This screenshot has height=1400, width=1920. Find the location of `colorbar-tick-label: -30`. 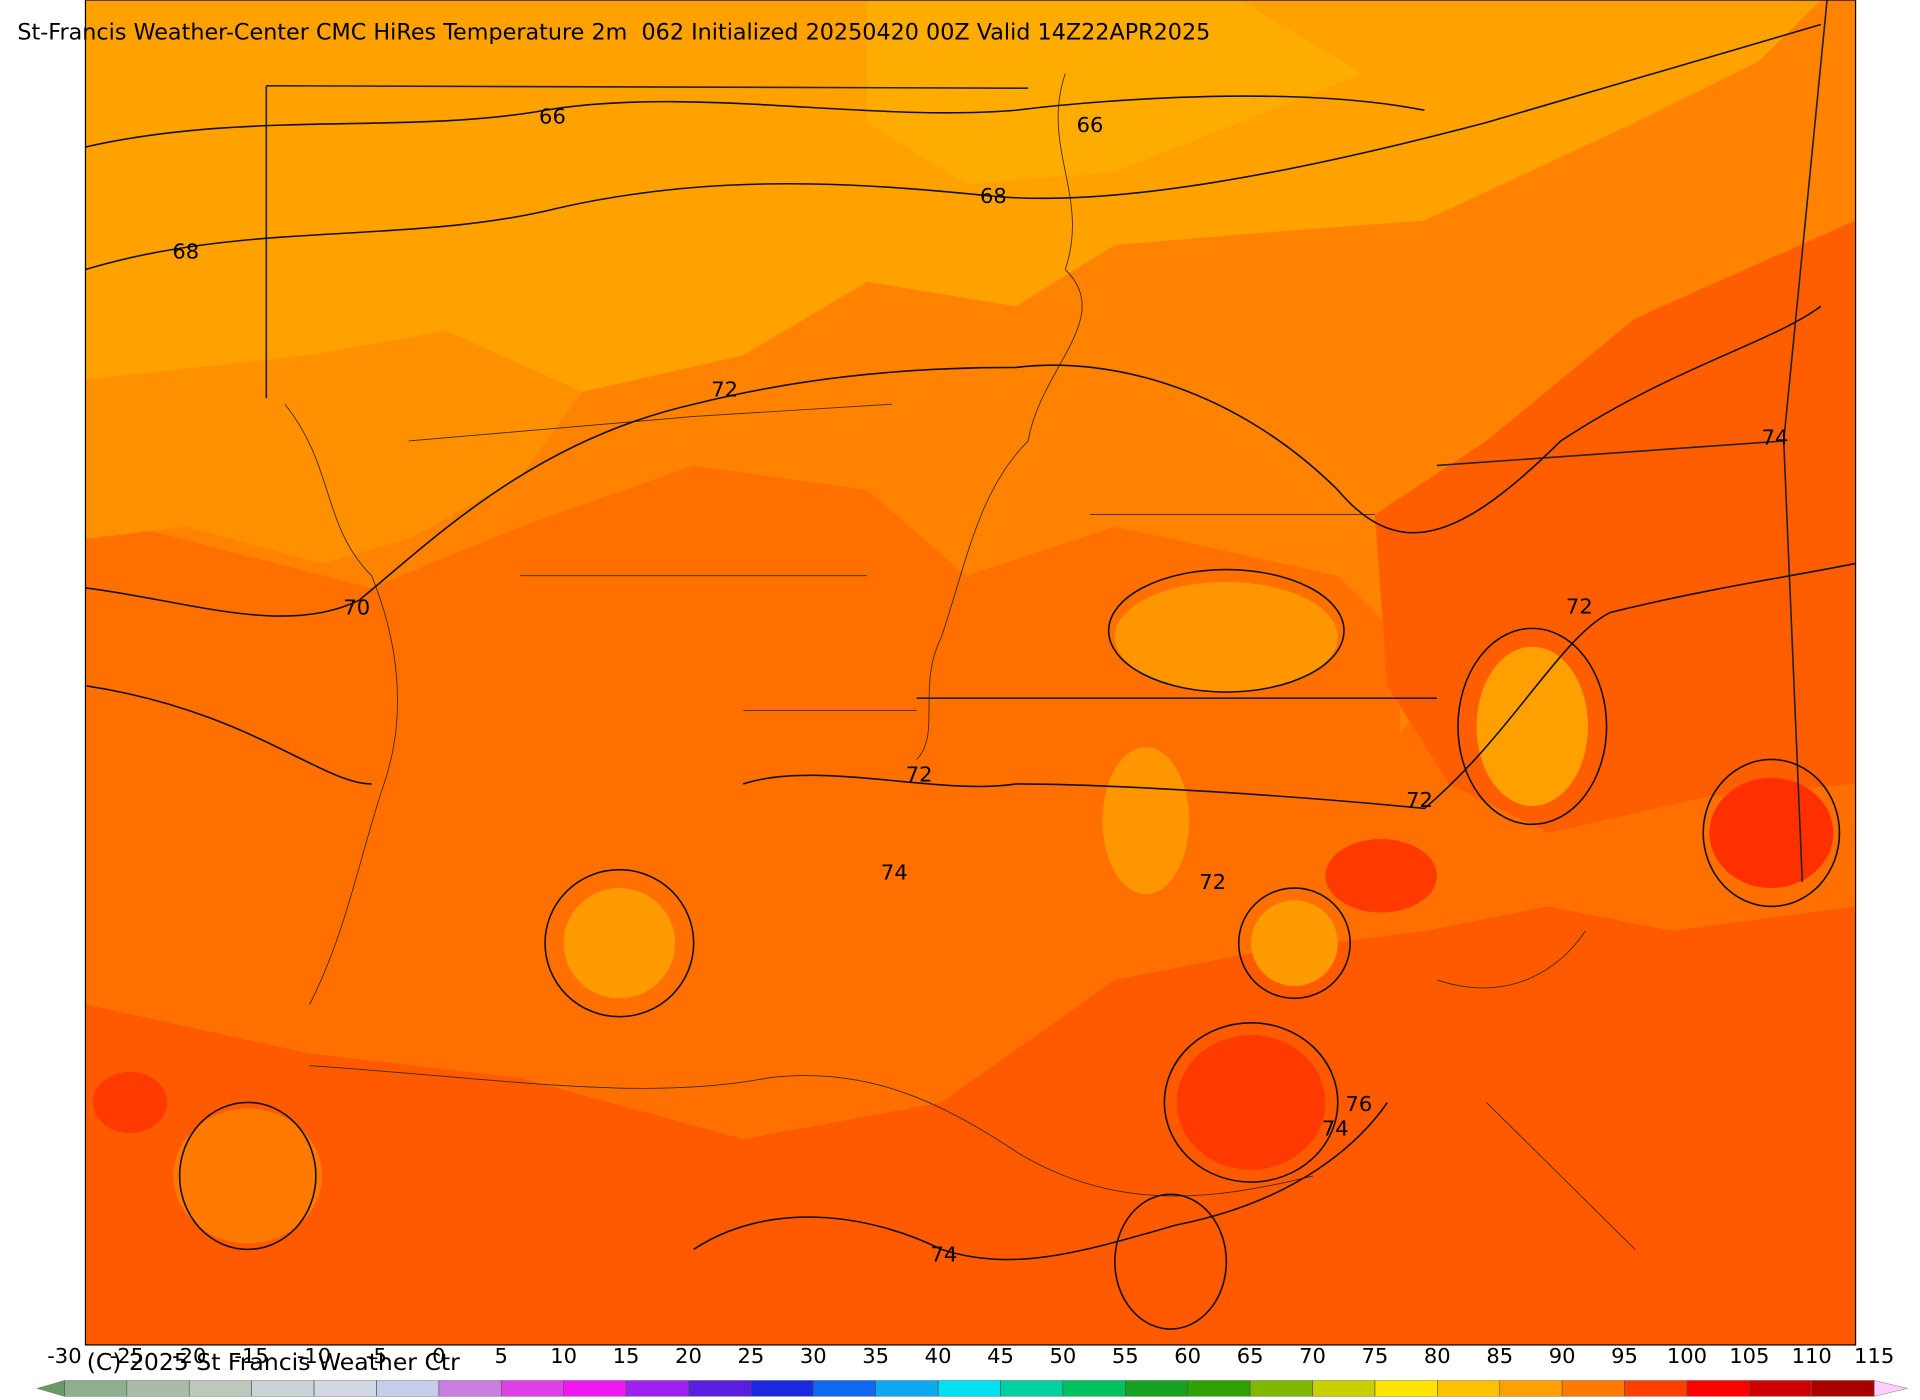

colorbar-tick-label: -30 is located at coordinates (64, 1356).